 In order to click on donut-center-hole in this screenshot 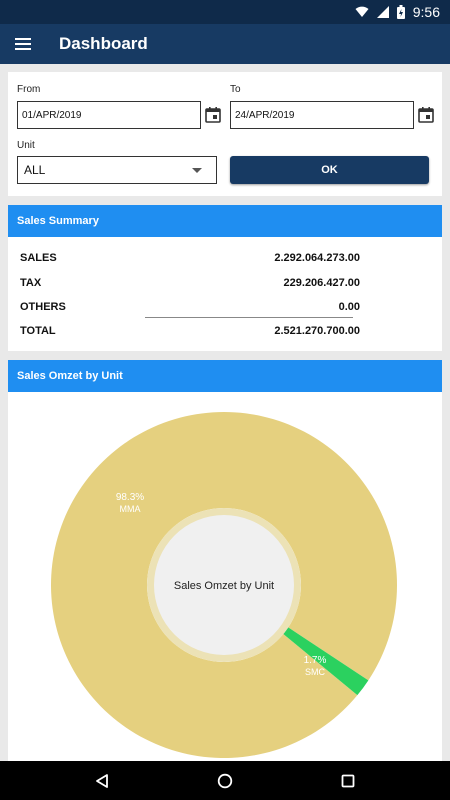, I will do `click(224, 585)`.